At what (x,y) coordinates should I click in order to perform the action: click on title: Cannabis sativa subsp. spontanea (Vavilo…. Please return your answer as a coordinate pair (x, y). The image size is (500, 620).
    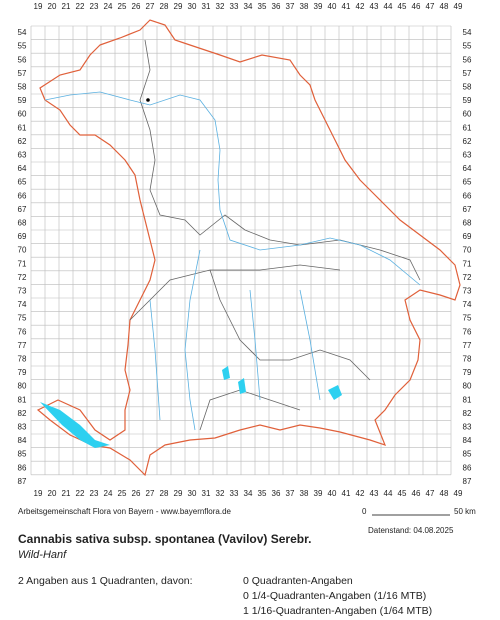
    Looking at the image, I should click on (164, 539).